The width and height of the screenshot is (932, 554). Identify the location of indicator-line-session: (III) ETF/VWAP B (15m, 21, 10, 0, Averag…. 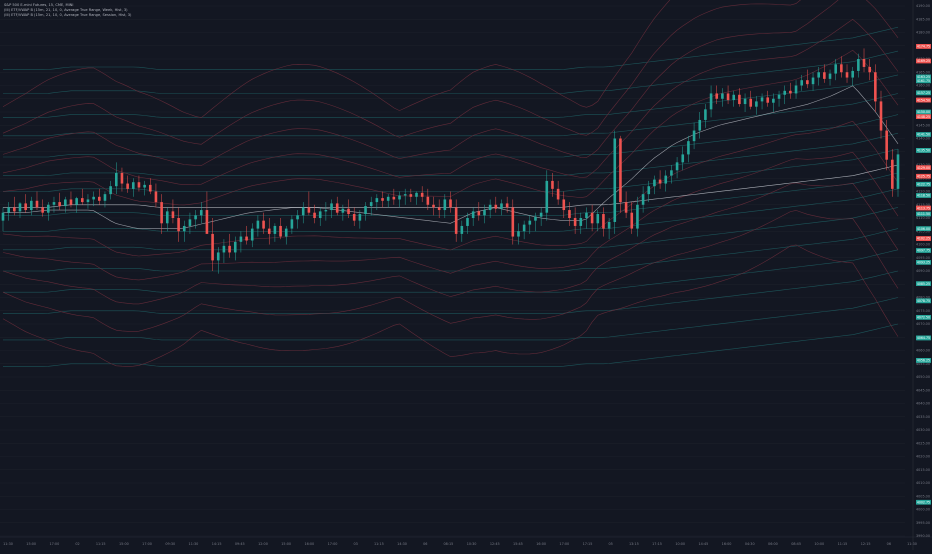
(68, 15).